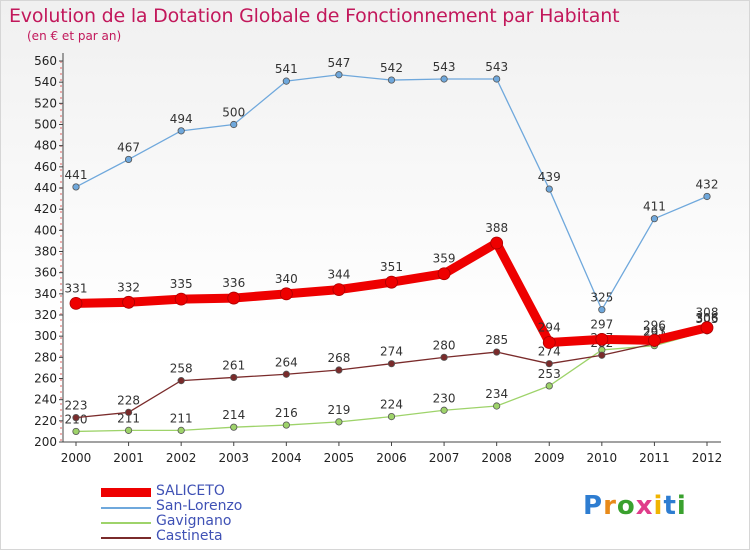  I want to click on x-tick-label: 2003, so click(233, 458).